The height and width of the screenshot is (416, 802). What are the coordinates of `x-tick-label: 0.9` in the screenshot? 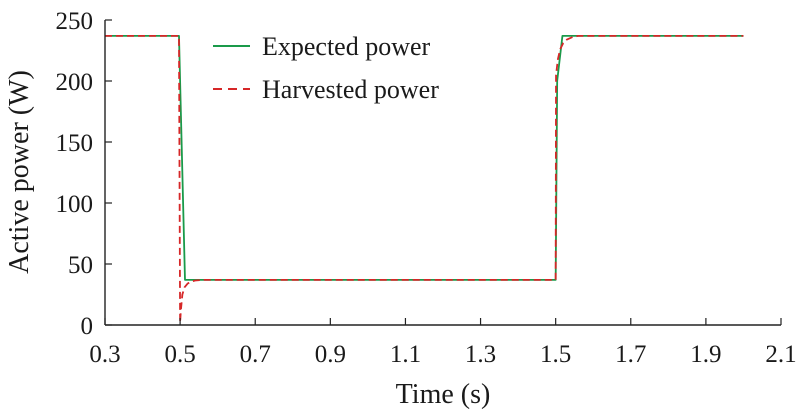 It's located at (330, 354).